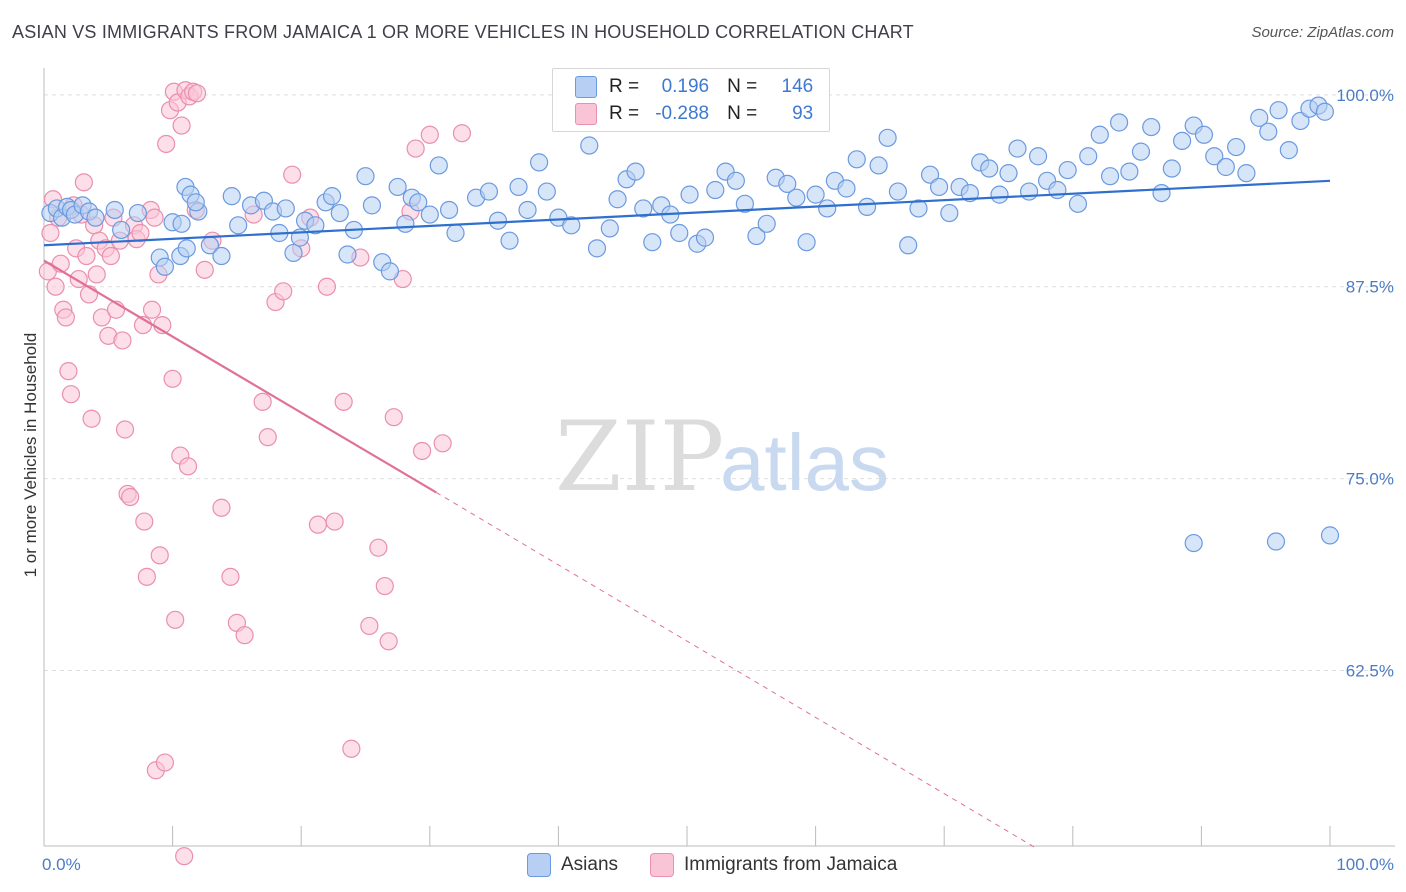  Describe the element at coordinates (742, 86) in the screenshot. I see `n-label: N =` at that location.